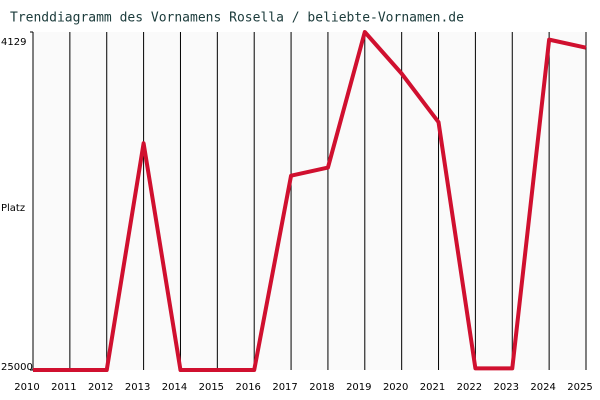 The height and width of the screenshot is (400, 600). What do you see at coordinates (13, 42) in the screenshot?
I see `y-tick-label: 4129` at bounding box center [13, 42].